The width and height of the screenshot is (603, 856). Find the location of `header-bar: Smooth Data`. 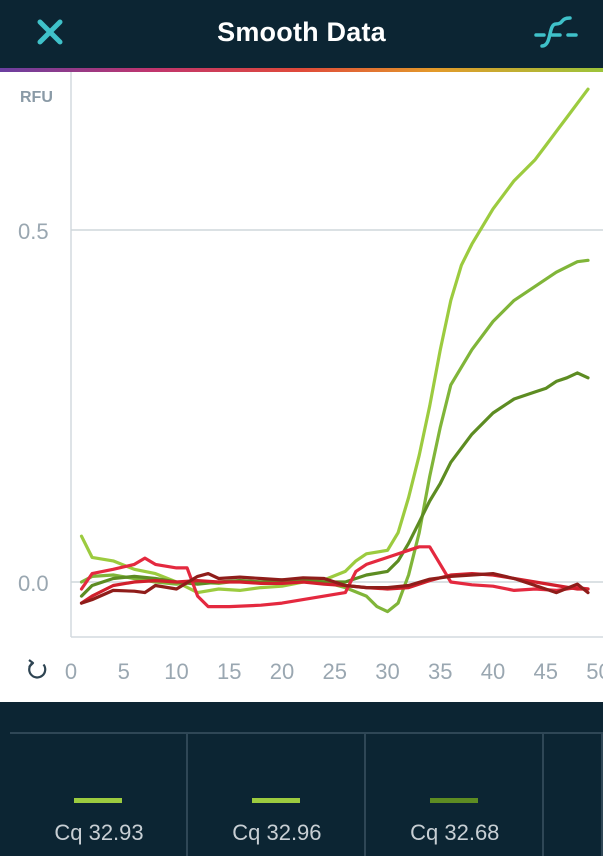

header-bar: Smooth Data is located at coordinates (301, 34).